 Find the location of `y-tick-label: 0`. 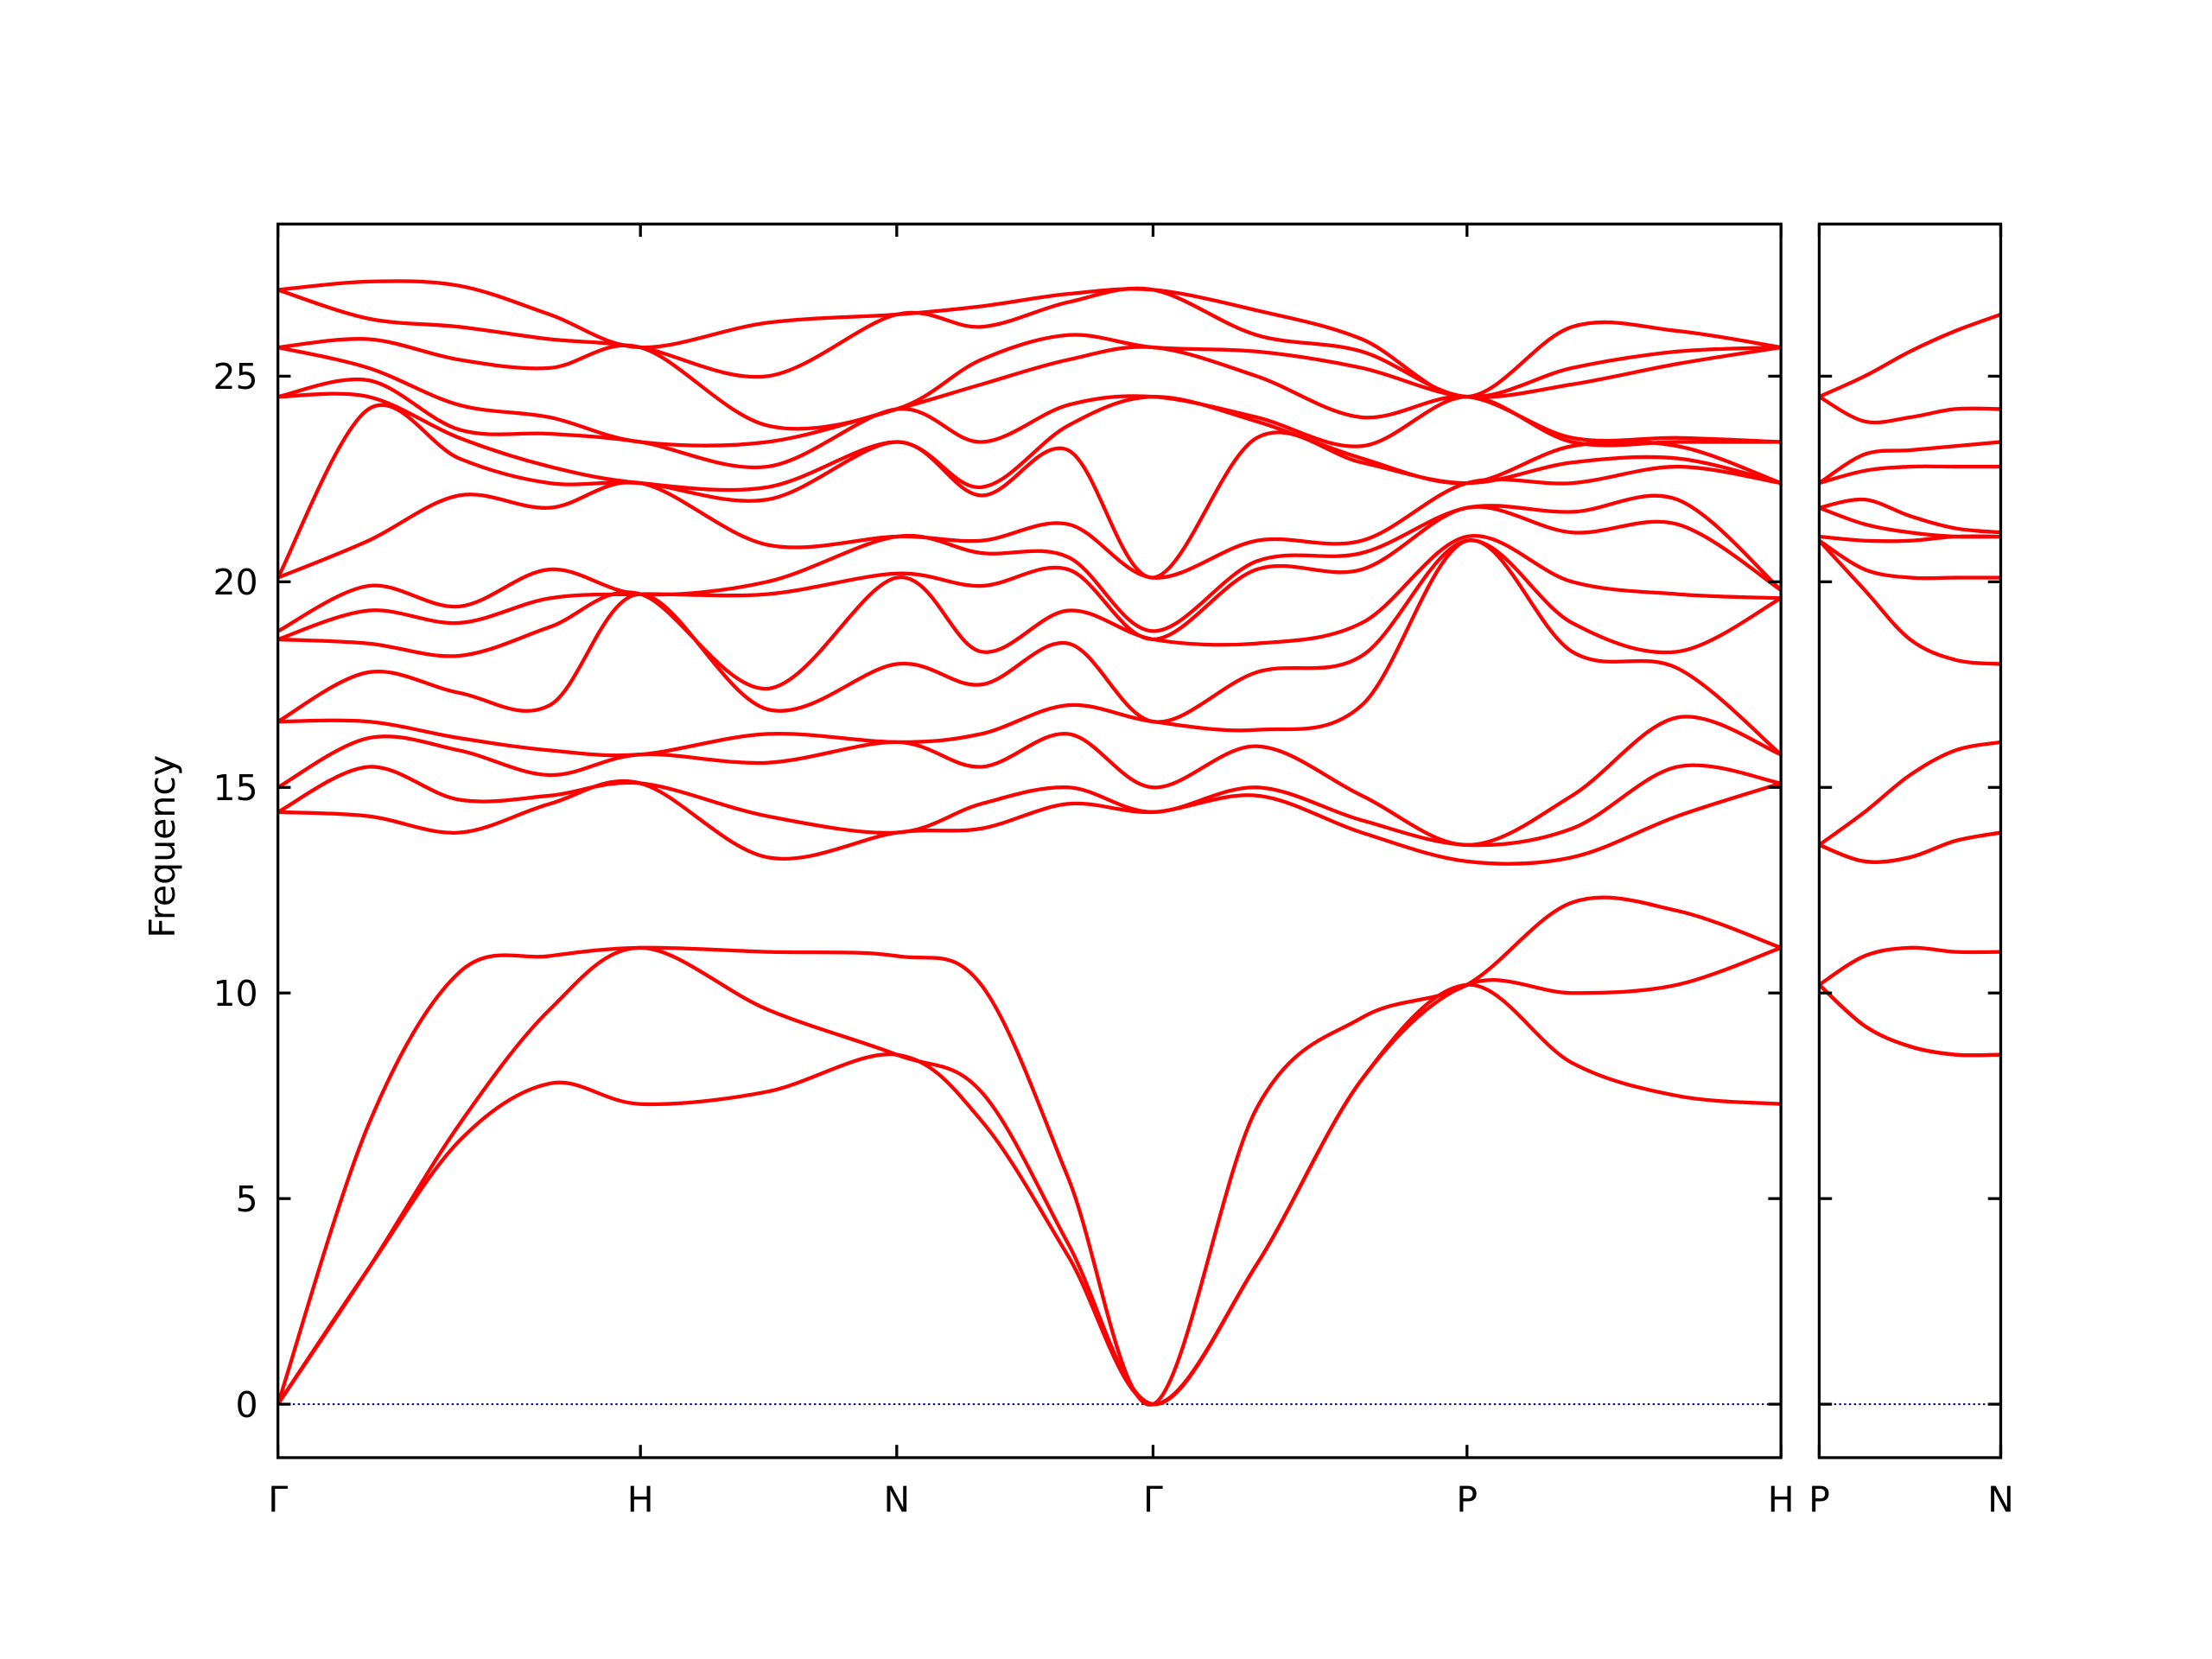

y-tick-label: 0 is located at coordinates (247, 1405).